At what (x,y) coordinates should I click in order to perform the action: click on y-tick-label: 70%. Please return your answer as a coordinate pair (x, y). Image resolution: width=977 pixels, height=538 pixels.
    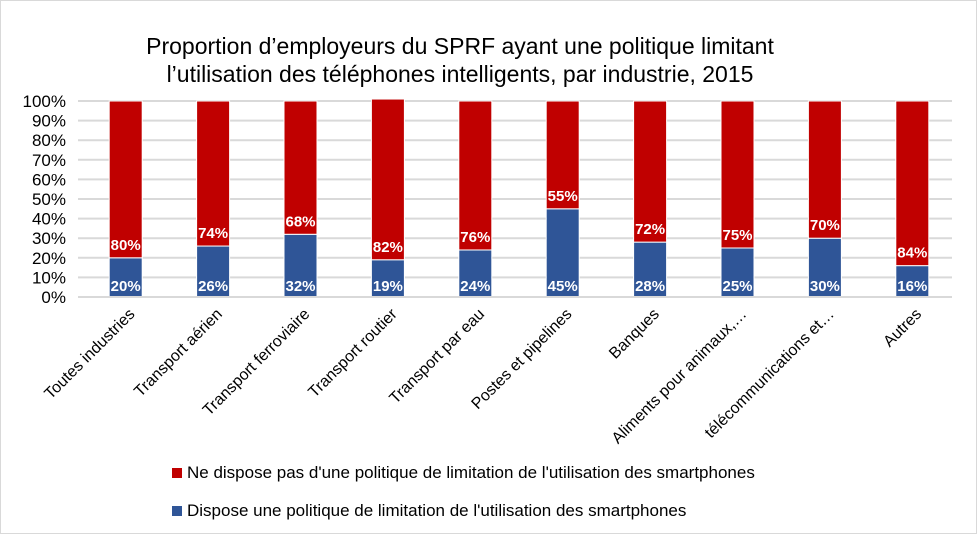
    Looking at the image, I should click on (49, 160).